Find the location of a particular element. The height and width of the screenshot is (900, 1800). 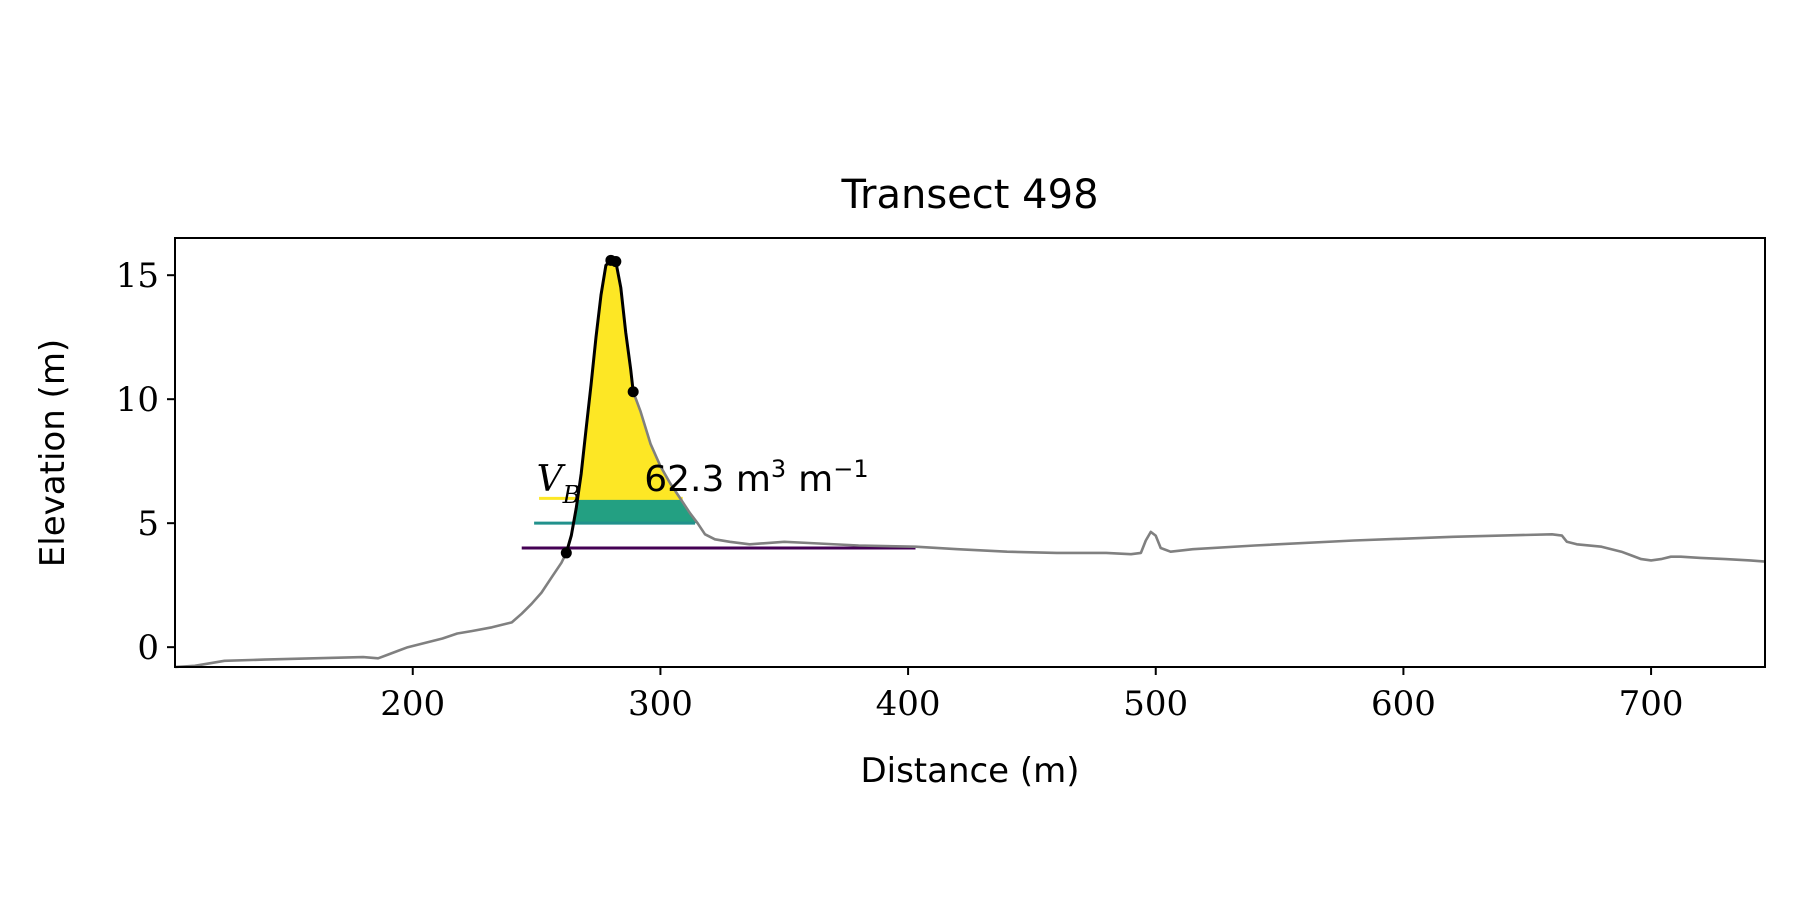

y-tick-label: 15 is located at coordinates (137, 276).